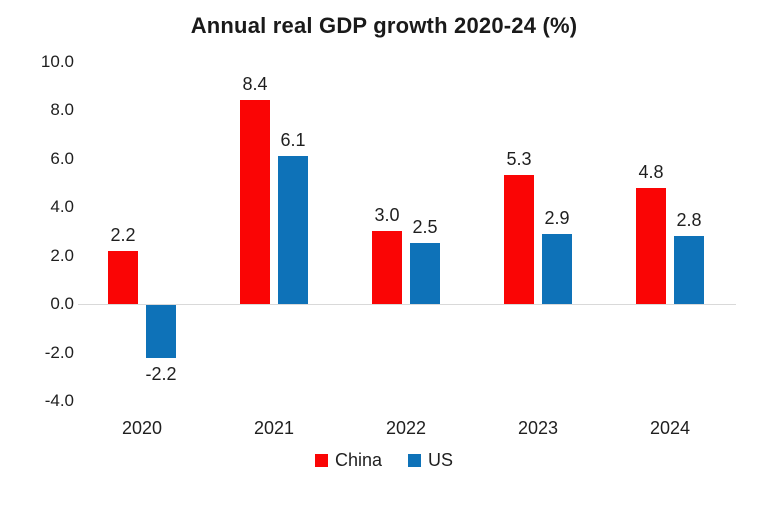  What do you see at coordinates (670, 428) in the screenshot?
I see `x-axis-label-2024: 2024` at bounding box center [670, 428].